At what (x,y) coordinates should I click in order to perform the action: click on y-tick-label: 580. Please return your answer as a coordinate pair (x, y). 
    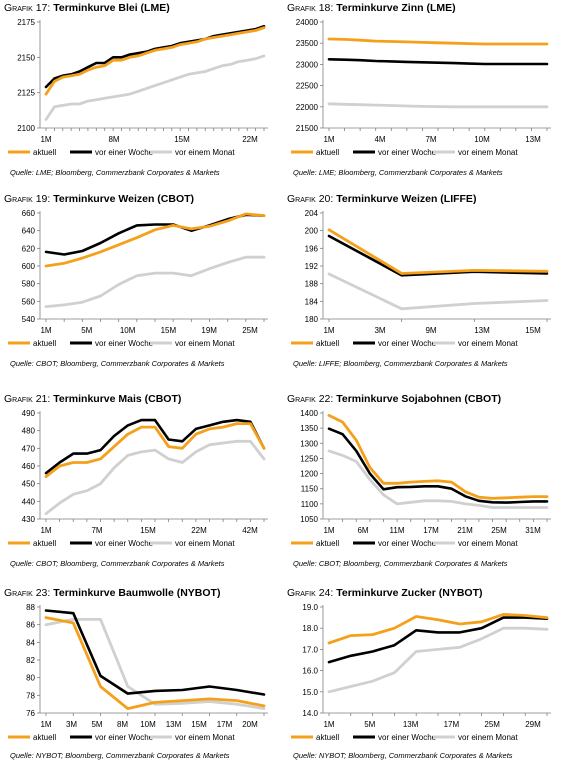
    Looking at the image, I should click on (29, 284).